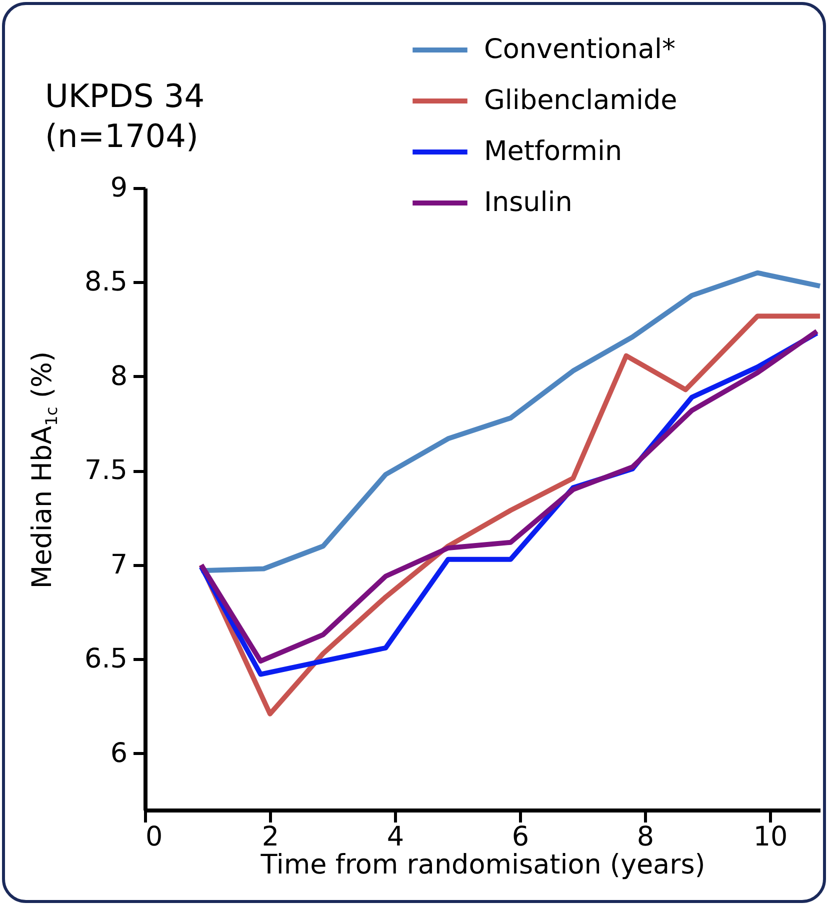 The height and width of the screenshot is (911, 834). What do you see at coordinates (580, 49) in the screenshot?
I see `legend-label: Conventional*` at bounding box center [580, 49].